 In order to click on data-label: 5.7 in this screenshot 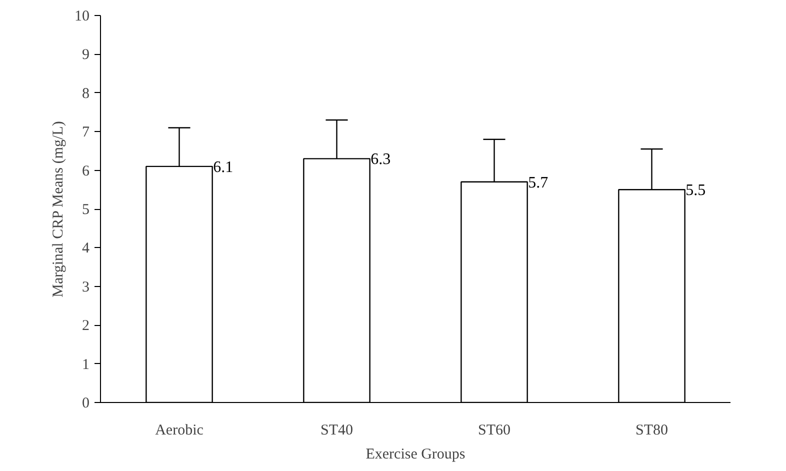, I will do `click(538, 183)`.